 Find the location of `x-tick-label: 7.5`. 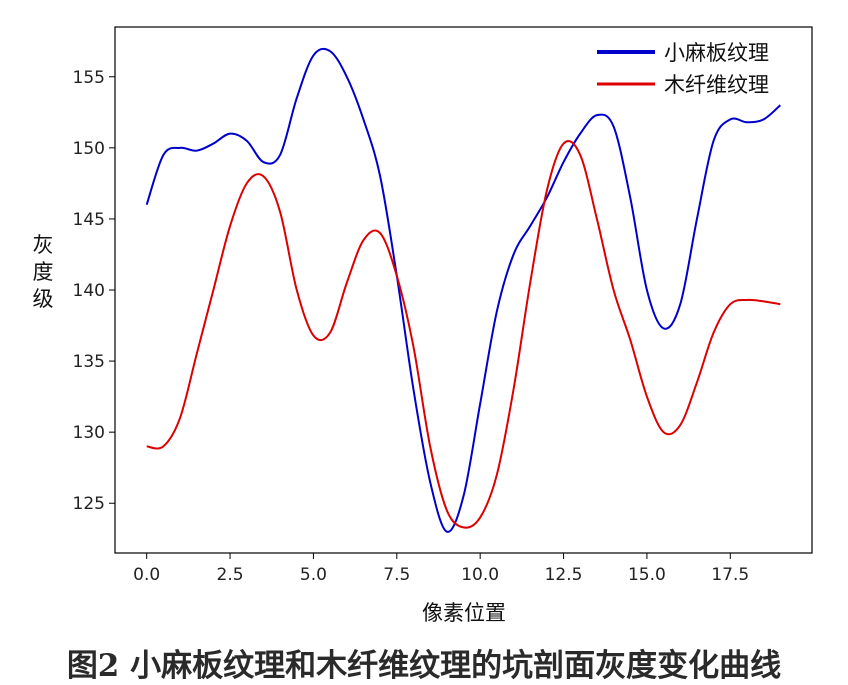

x-tick-label: 7.5 is located at coordinates (396, 575).